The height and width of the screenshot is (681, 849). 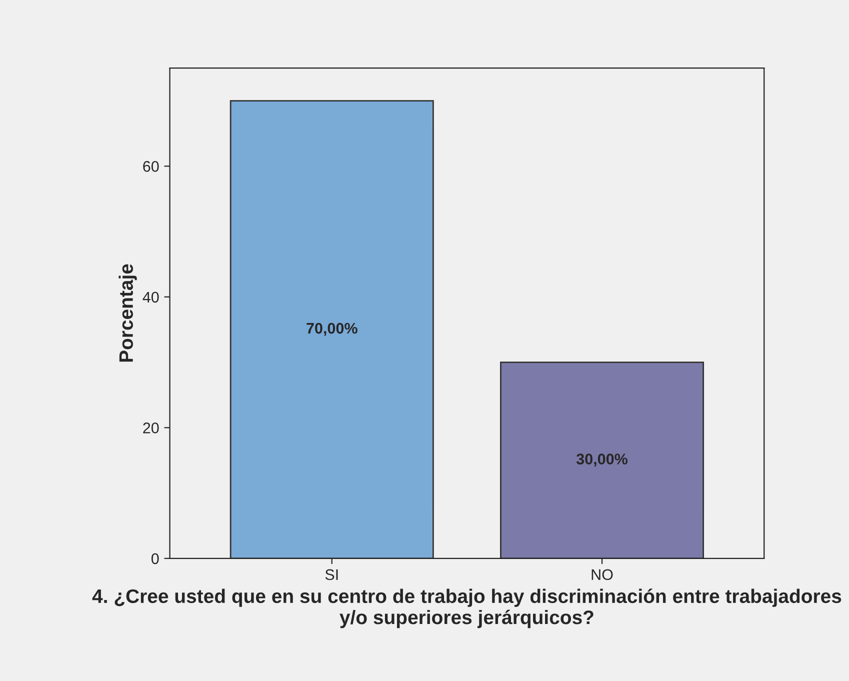 I want to click on x-axis-title: 4. ¿Cree usted que en su centro de trabajo hay discriminación entre trabajadores y/o superiores jerárquicos?, so click(x=467, y=608).